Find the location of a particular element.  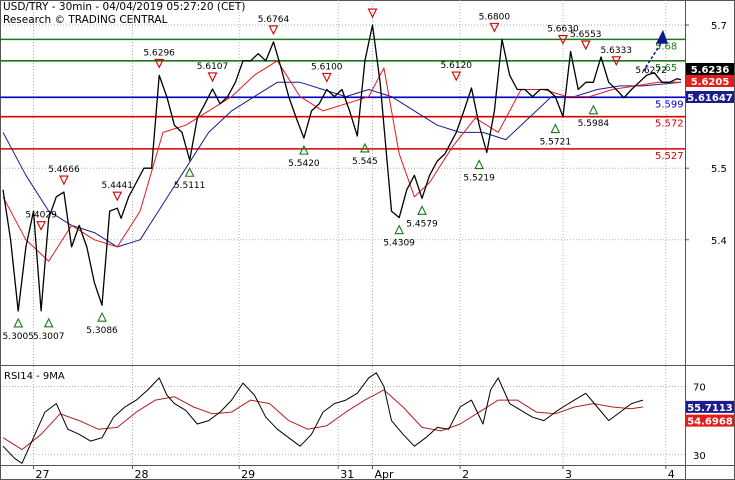

time-axis-label: Apr is located at coordinates (384, 474).